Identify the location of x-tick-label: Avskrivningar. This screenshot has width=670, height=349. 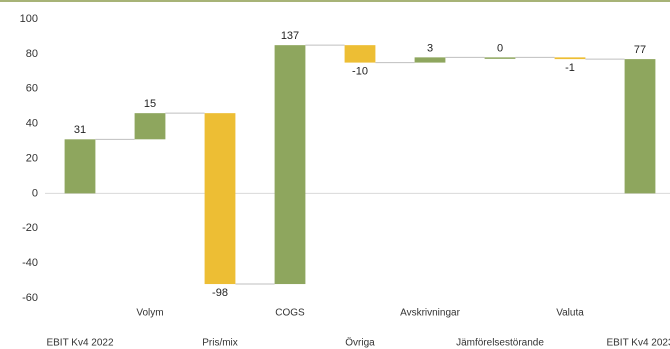
(430, 313).